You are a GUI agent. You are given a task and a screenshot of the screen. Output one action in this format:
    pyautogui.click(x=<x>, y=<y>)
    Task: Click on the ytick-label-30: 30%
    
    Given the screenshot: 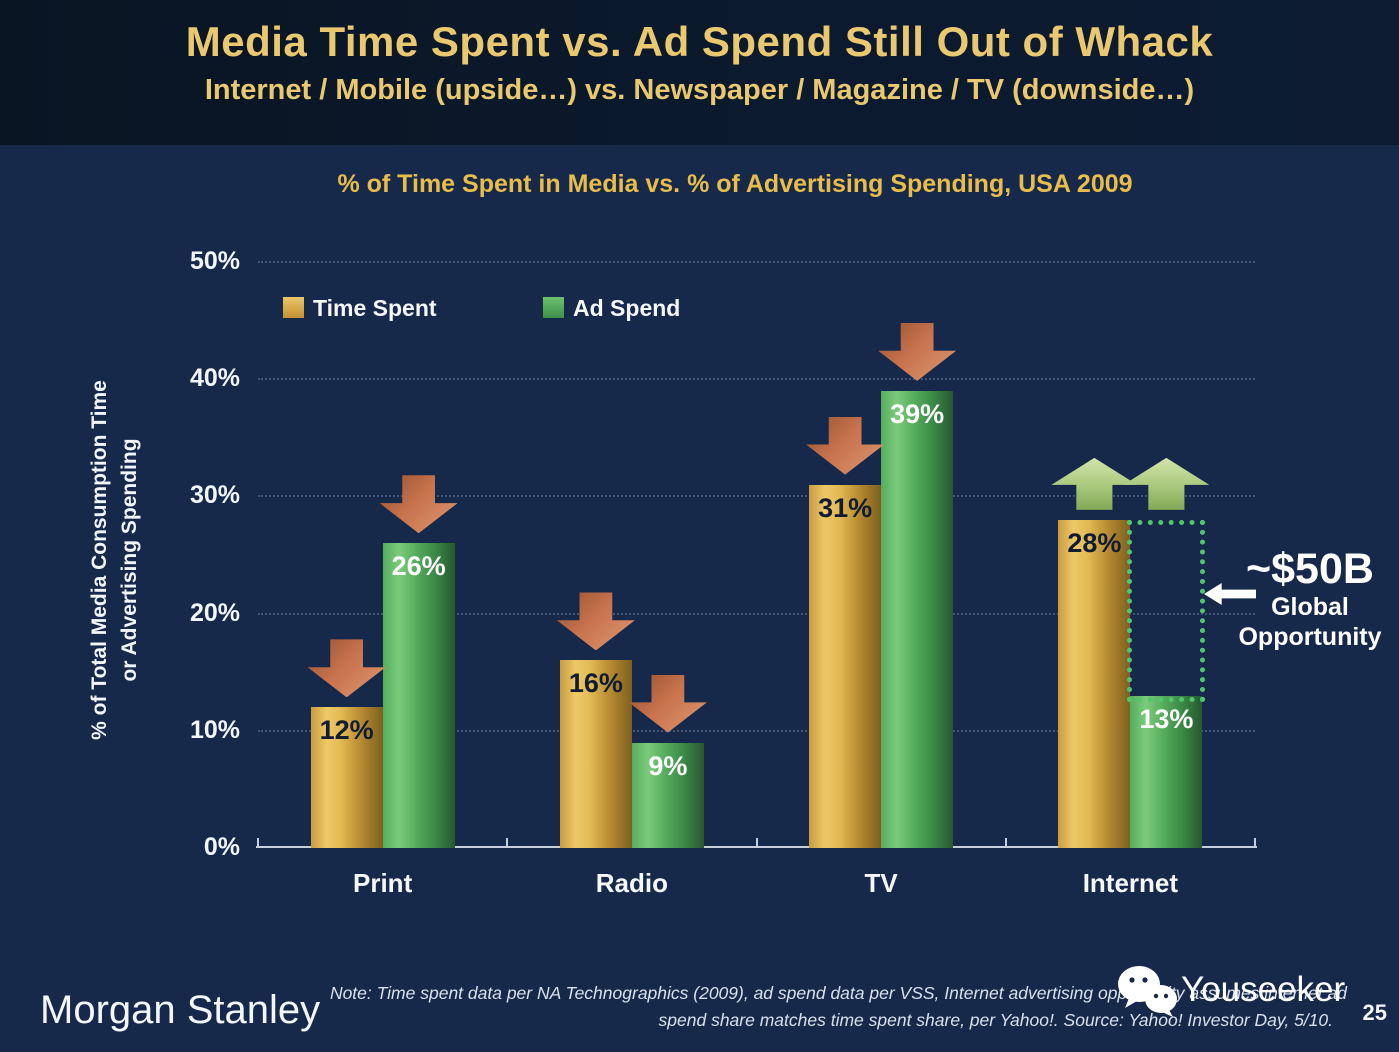 What is the action you would take?
    pyautogui.click(x=214, y=495)
    